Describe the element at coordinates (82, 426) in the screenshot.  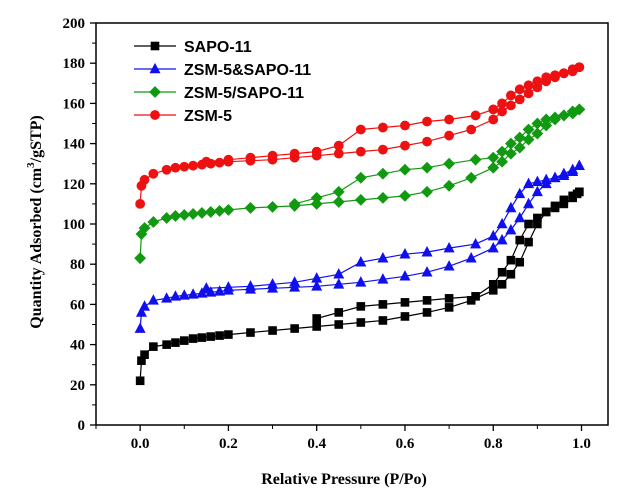
I see `y-tick-label: 0` at that location.